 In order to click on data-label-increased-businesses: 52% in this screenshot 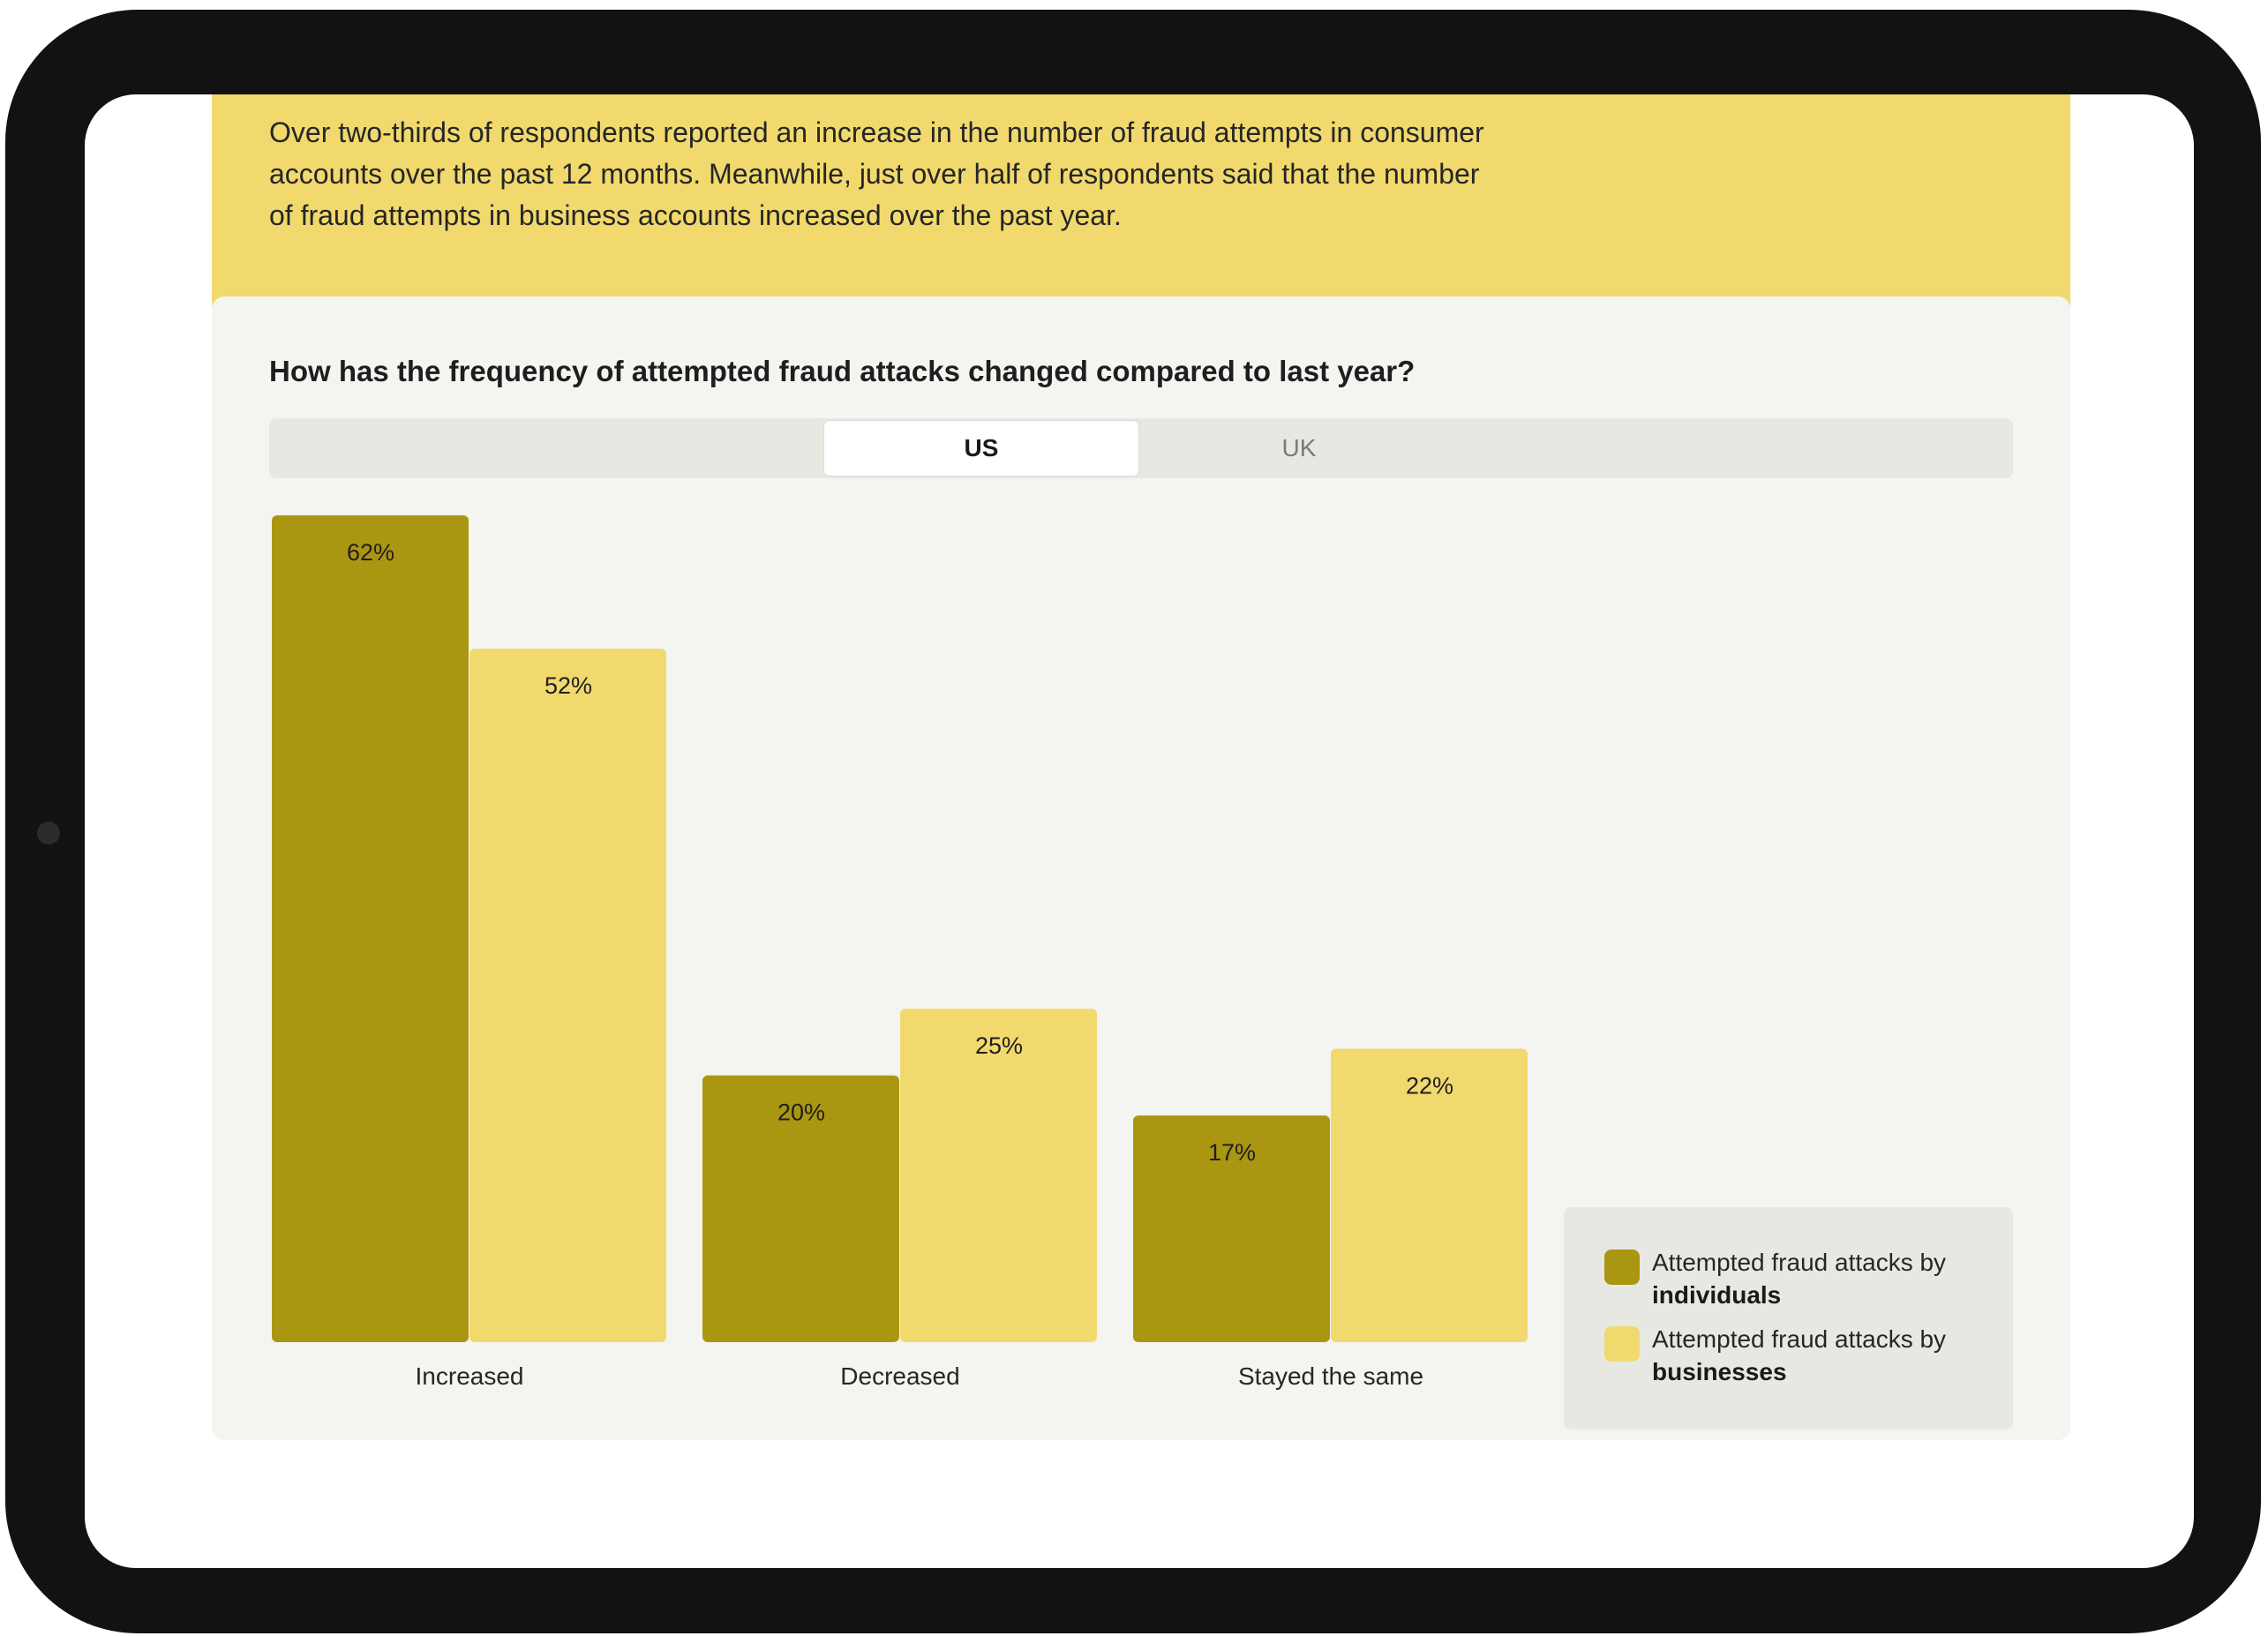, I will do `click(568, 685)`.